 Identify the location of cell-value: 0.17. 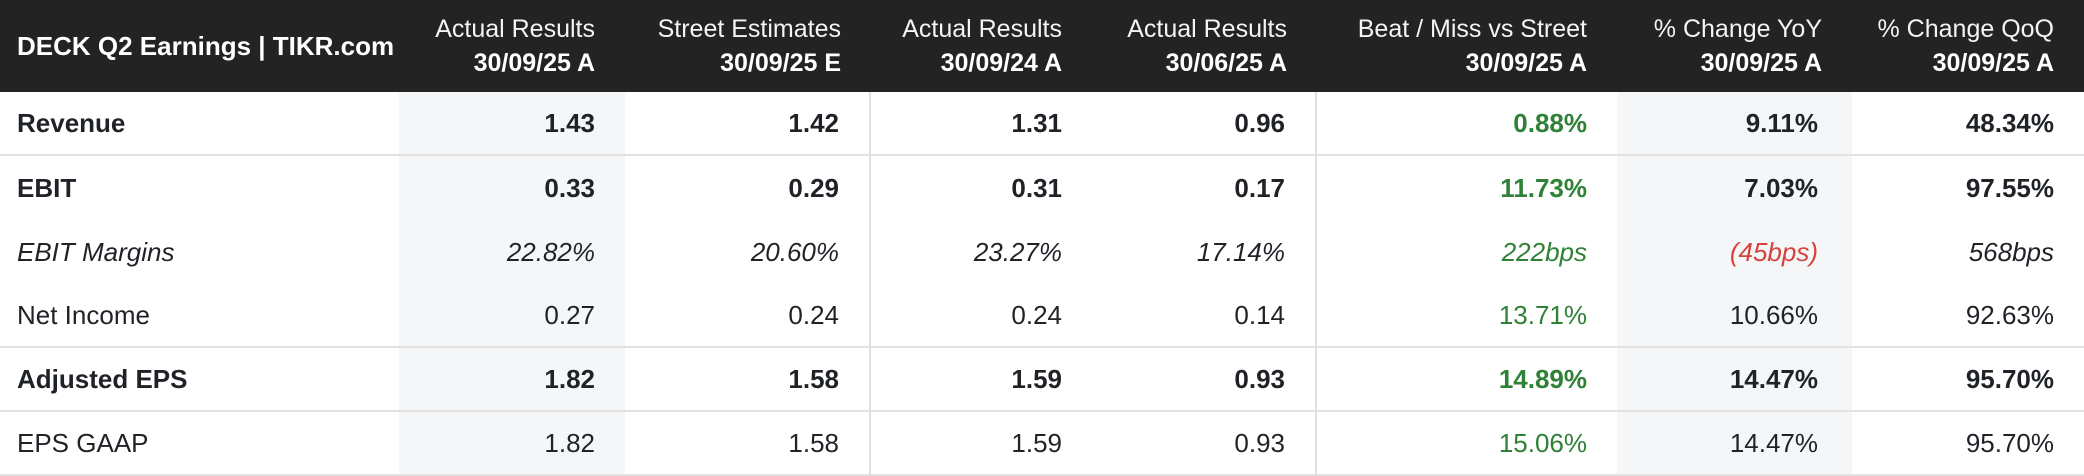
(1204, 188).